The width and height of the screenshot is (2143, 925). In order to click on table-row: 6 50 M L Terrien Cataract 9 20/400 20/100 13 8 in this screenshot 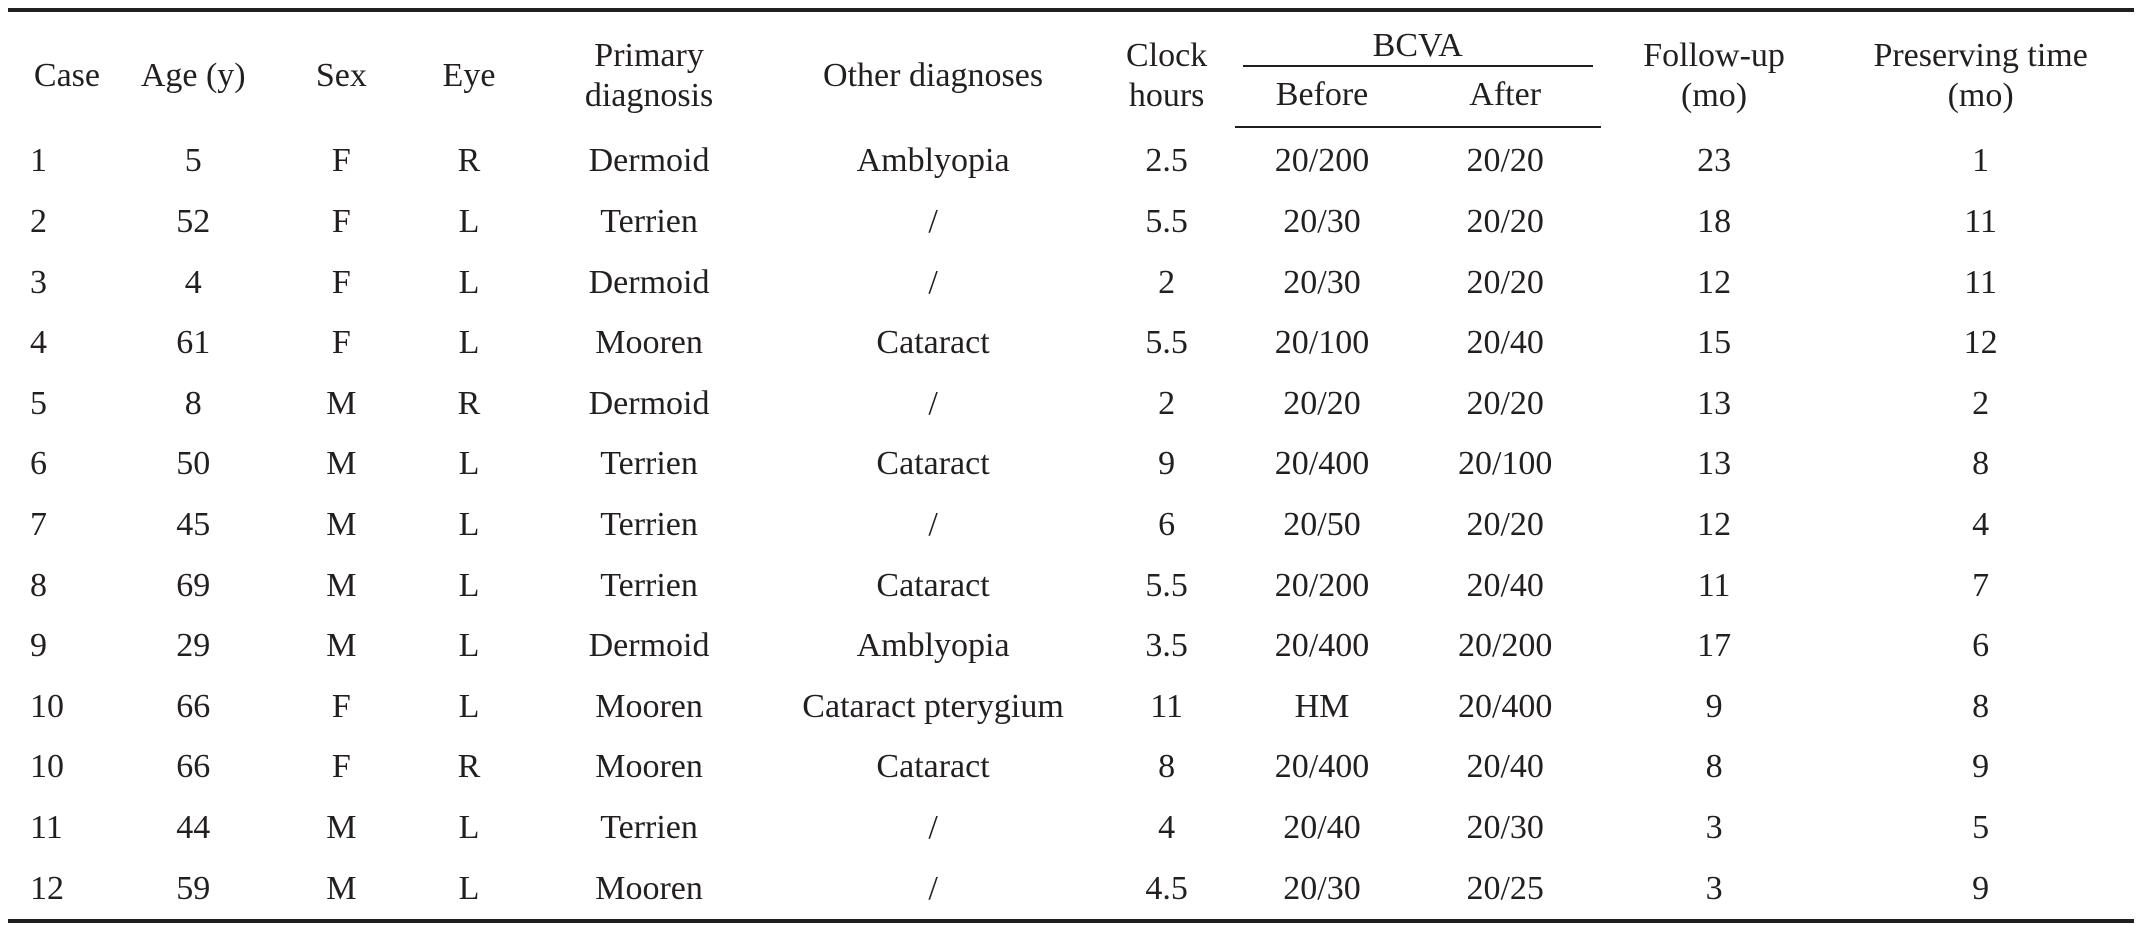, I will do `click(1071, 465)`.